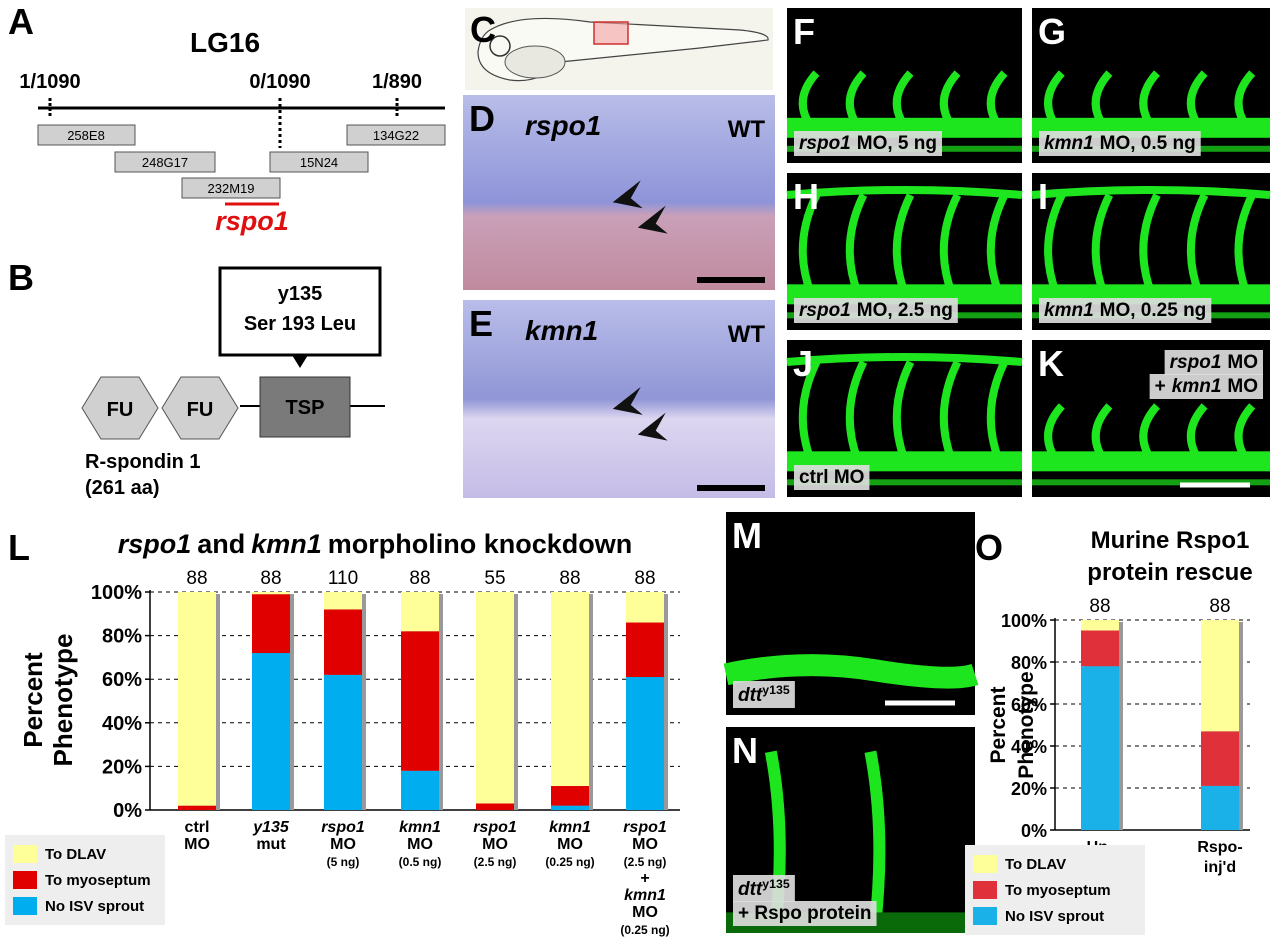  Describe the element at coordinates (49, 82) in the screenshot. I see `marker-label: 1/1090` at that location.